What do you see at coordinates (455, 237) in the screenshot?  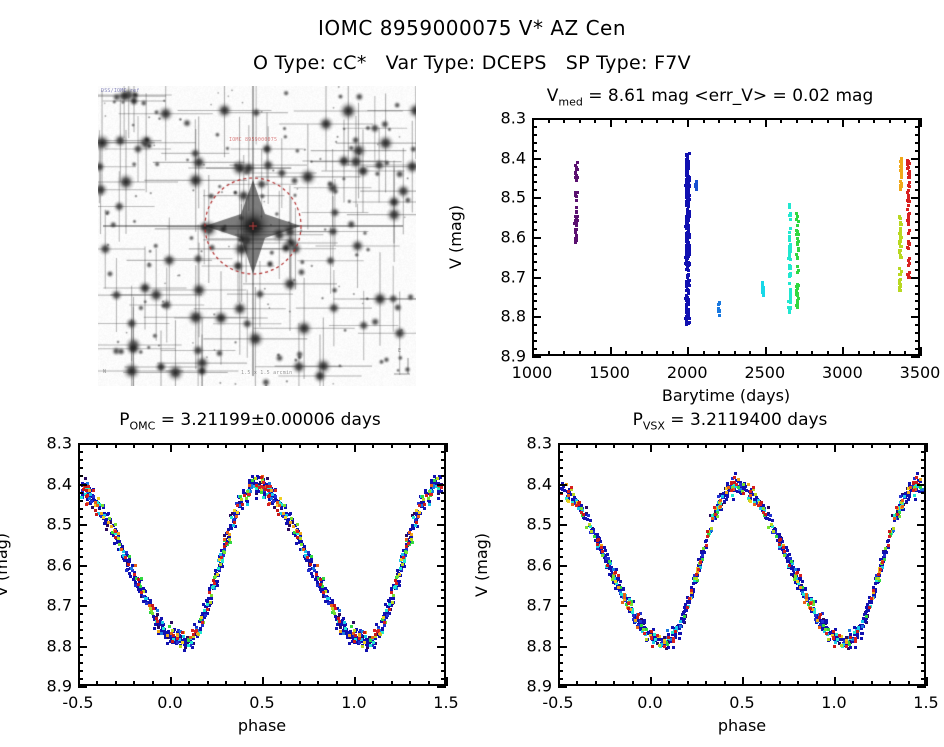 I see `y-axis-label: V (mag)` at bounding box center [455, 237].